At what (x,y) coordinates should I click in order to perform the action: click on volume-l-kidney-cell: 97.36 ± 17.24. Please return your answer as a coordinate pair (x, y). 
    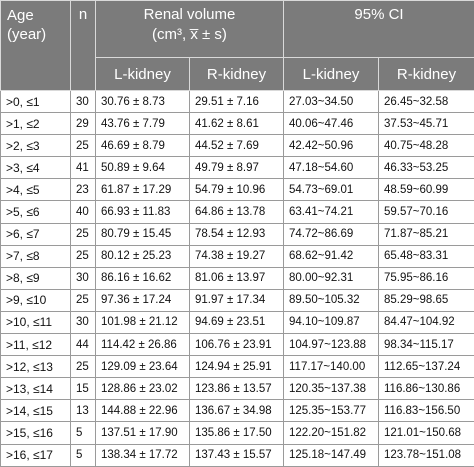
    Looking at the image, I should click on (143, 300).